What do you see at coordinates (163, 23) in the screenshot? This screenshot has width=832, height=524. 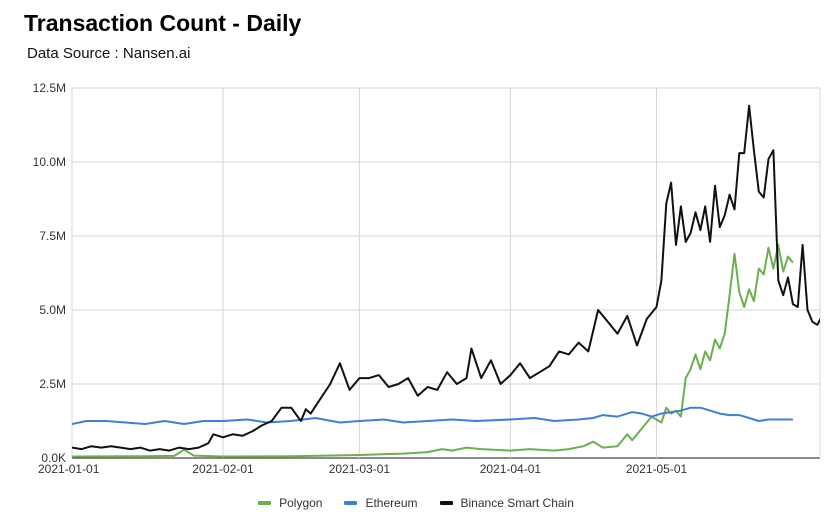 I see `chart-title: Transaction Count - Daily` at bounding box center [163, 23].